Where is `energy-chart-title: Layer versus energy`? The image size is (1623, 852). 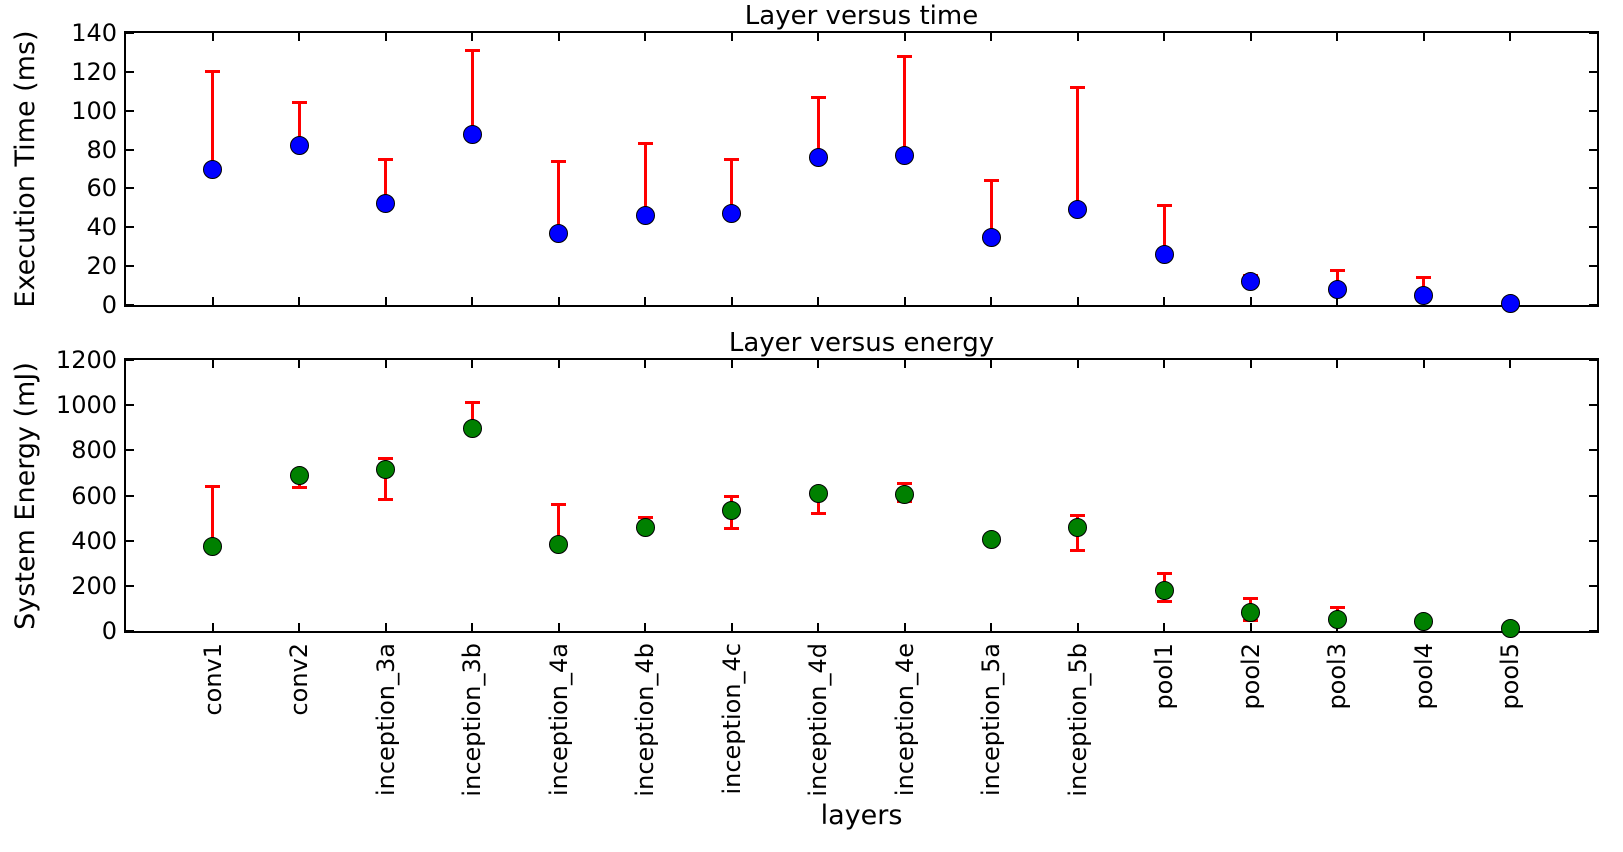 energy-chart-title: Layer versus energy is located at coordinates (861, 343).